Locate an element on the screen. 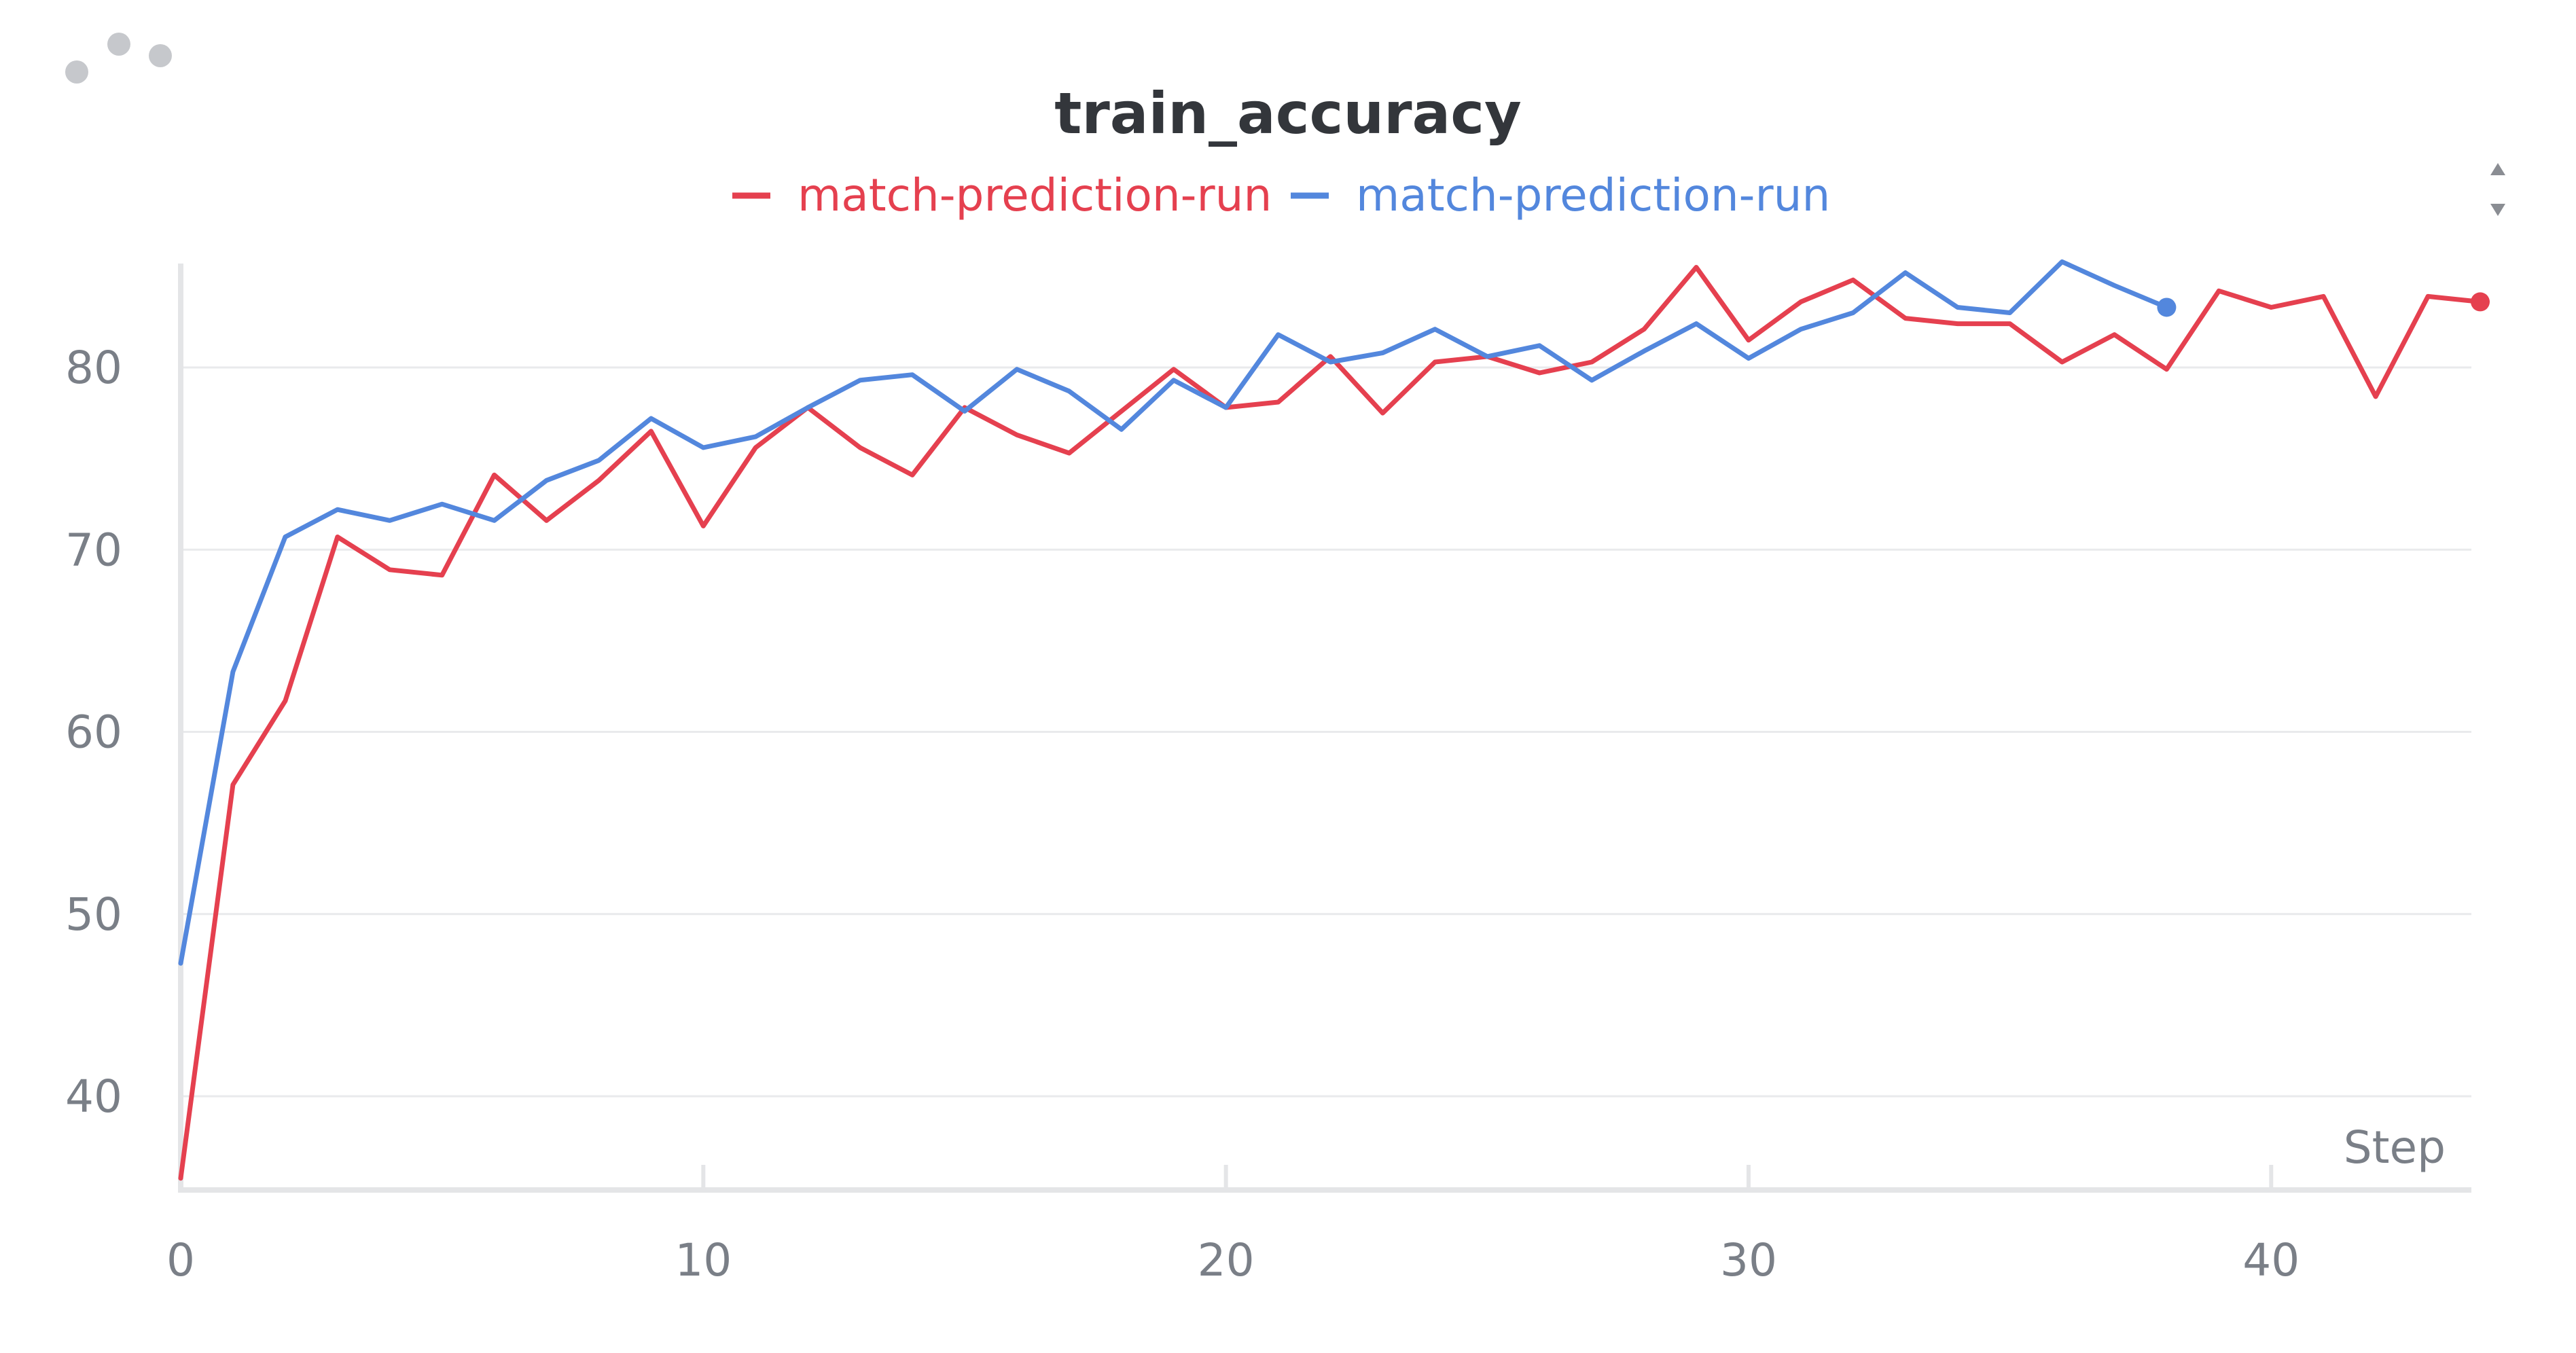  x-tick-label-10: 10 is located at coordinates (704, 1260).